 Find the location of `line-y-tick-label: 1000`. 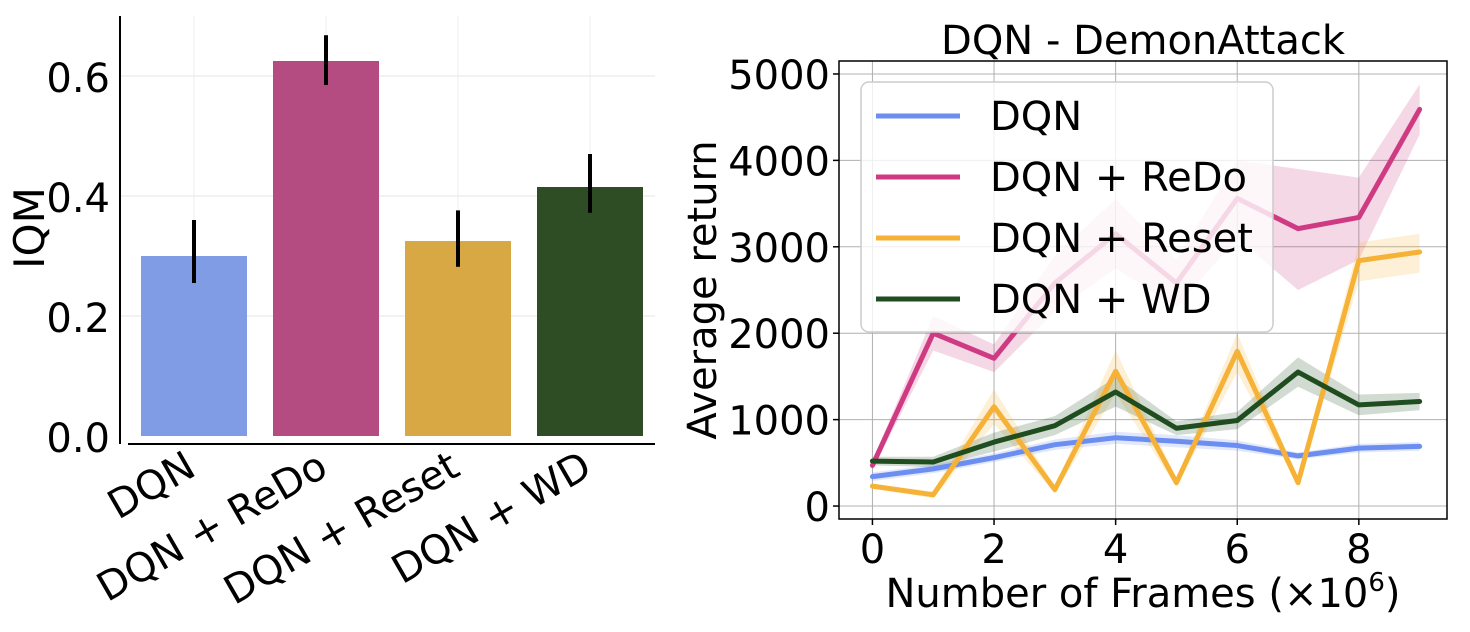

line-y-tick-label: 1000 is located at coordinates (779, 422).